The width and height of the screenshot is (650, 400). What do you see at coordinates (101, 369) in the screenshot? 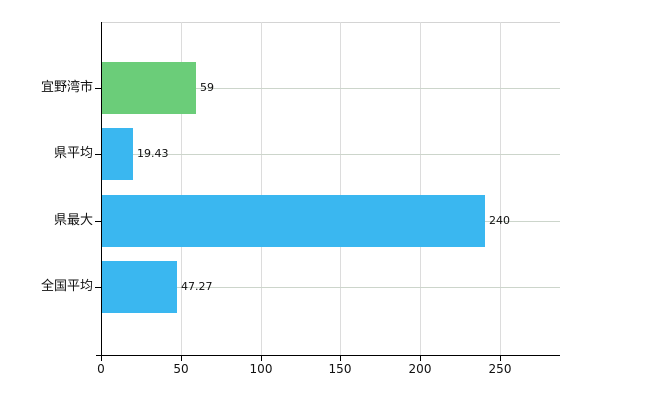
I see `x-tick-label: 0` at bounding box center [101, 369].